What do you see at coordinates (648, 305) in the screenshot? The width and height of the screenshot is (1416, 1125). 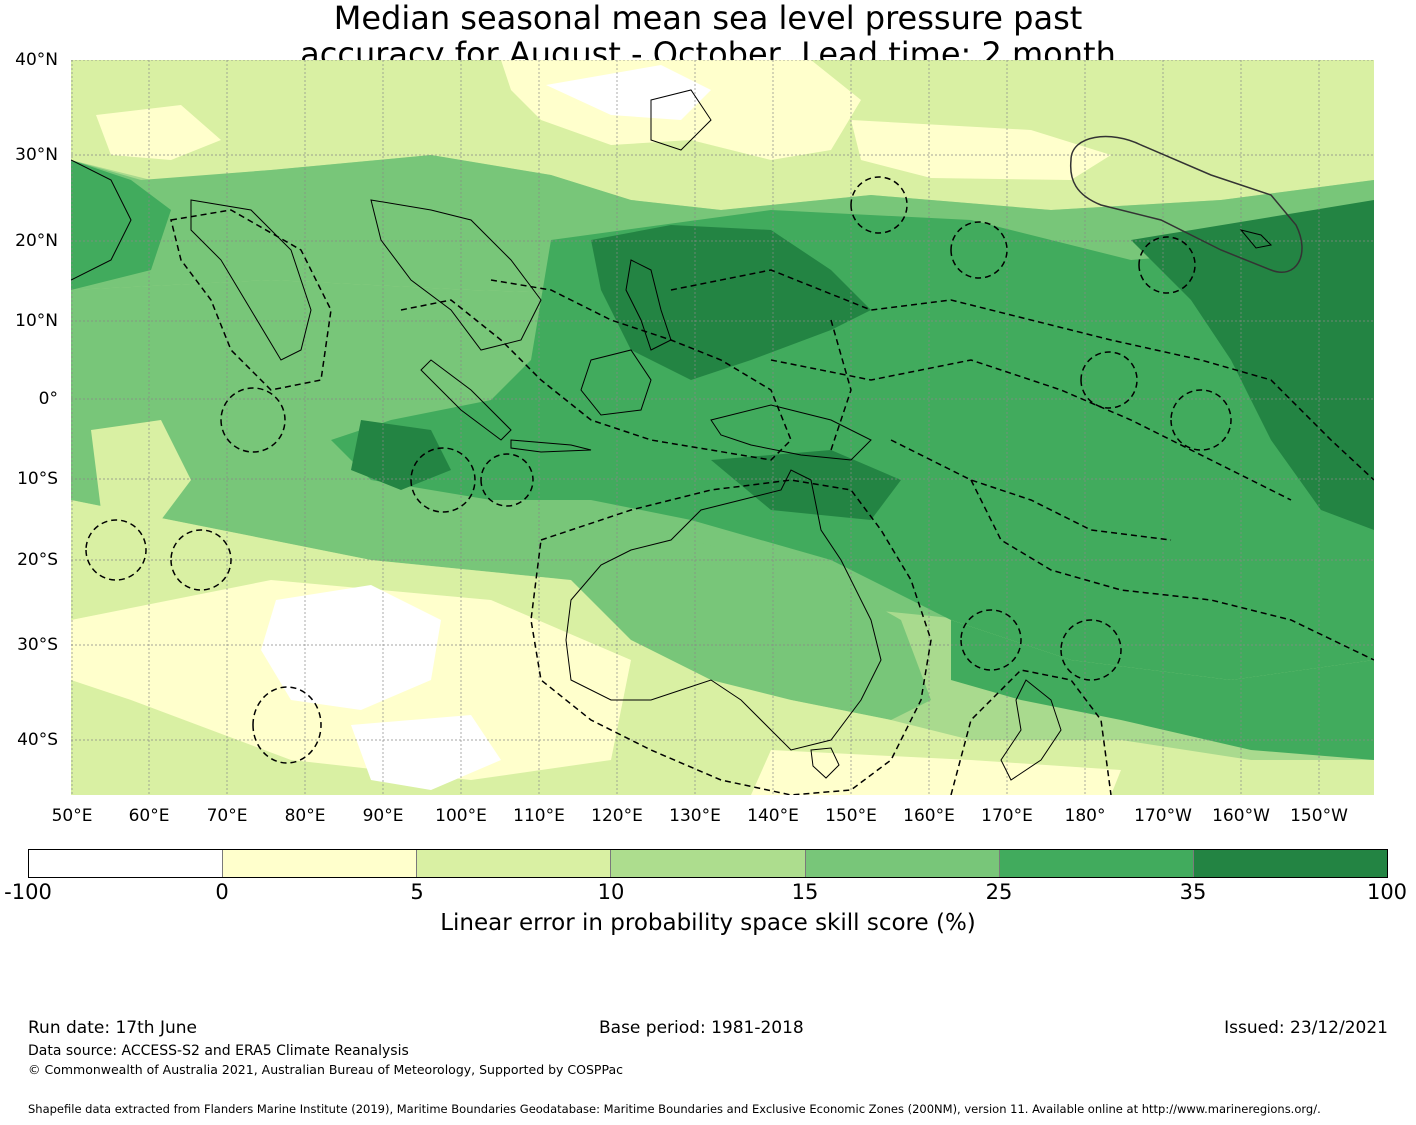 I see `philippines-coastline` at bounding box center [648, 305].